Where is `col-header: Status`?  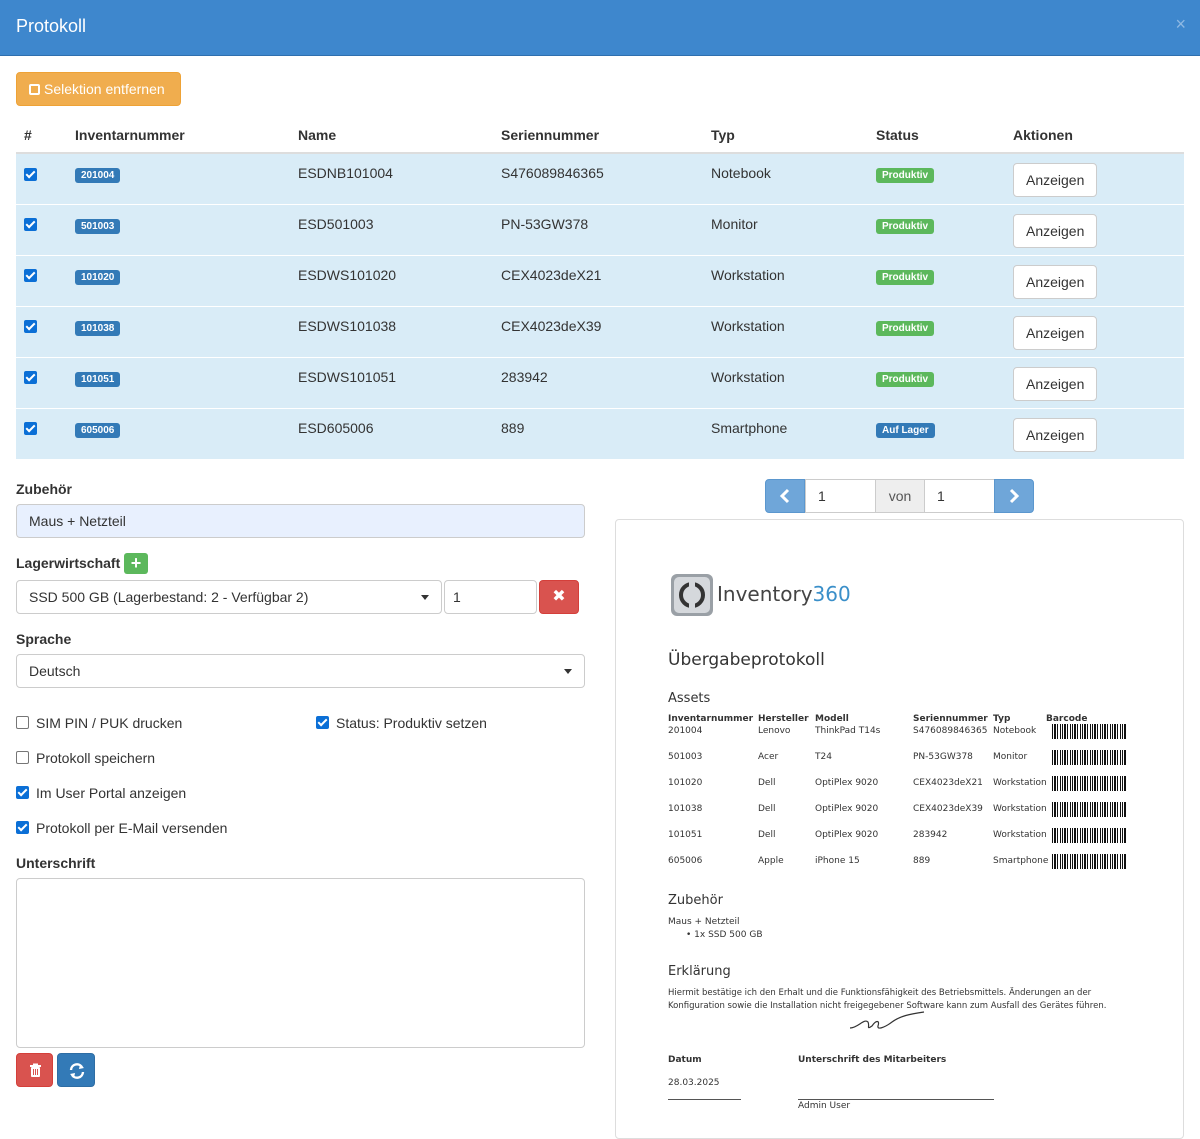 col-header: Status is located at coordinates (936, 135).